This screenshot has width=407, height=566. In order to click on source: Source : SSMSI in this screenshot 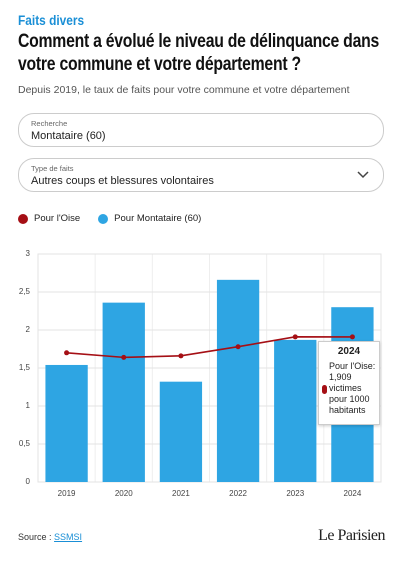, I will do `click(50, 537)`.